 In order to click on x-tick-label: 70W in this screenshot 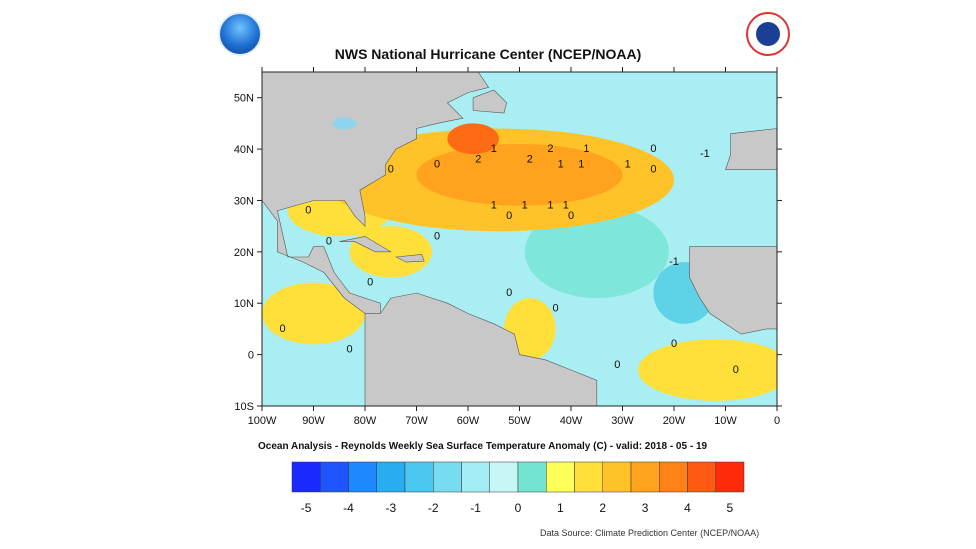, I will do `click(416, 421)`.